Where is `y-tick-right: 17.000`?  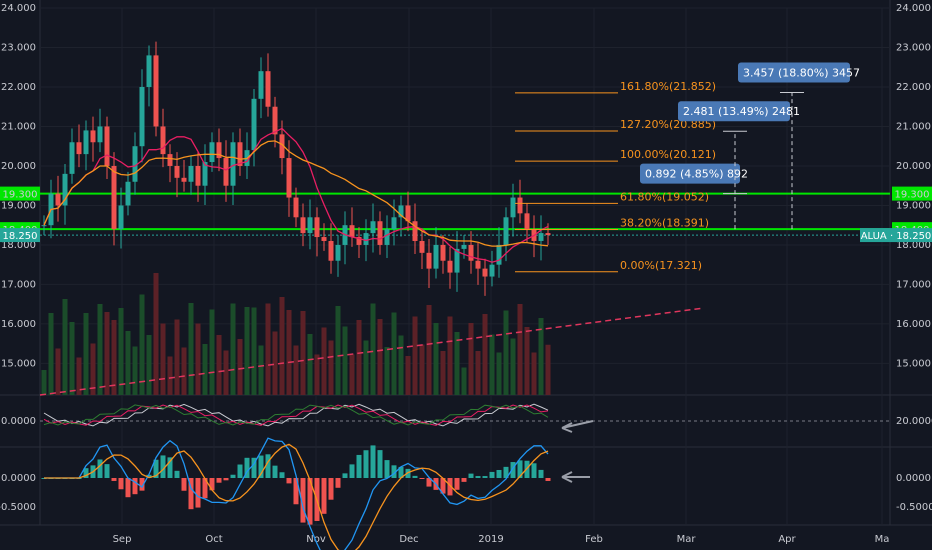 y-tick-right: 17.000 is located at coordinates (913, 284).